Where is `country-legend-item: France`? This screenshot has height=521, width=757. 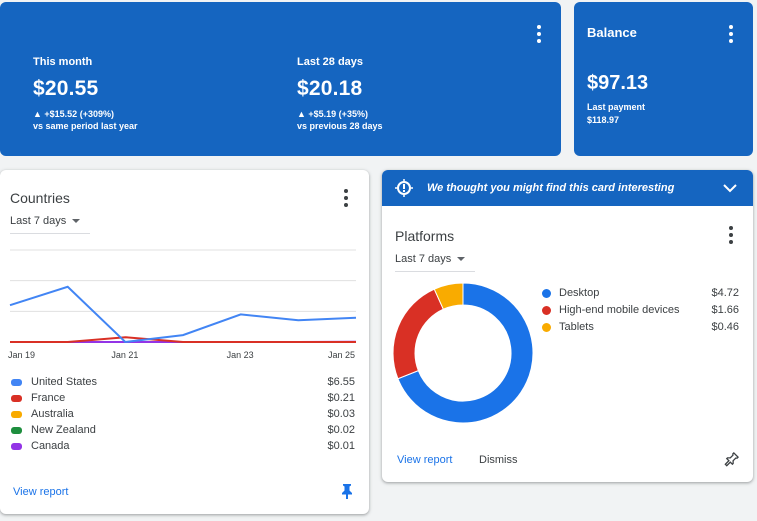 country-legend-item: France is located at coordinates (38, 398).